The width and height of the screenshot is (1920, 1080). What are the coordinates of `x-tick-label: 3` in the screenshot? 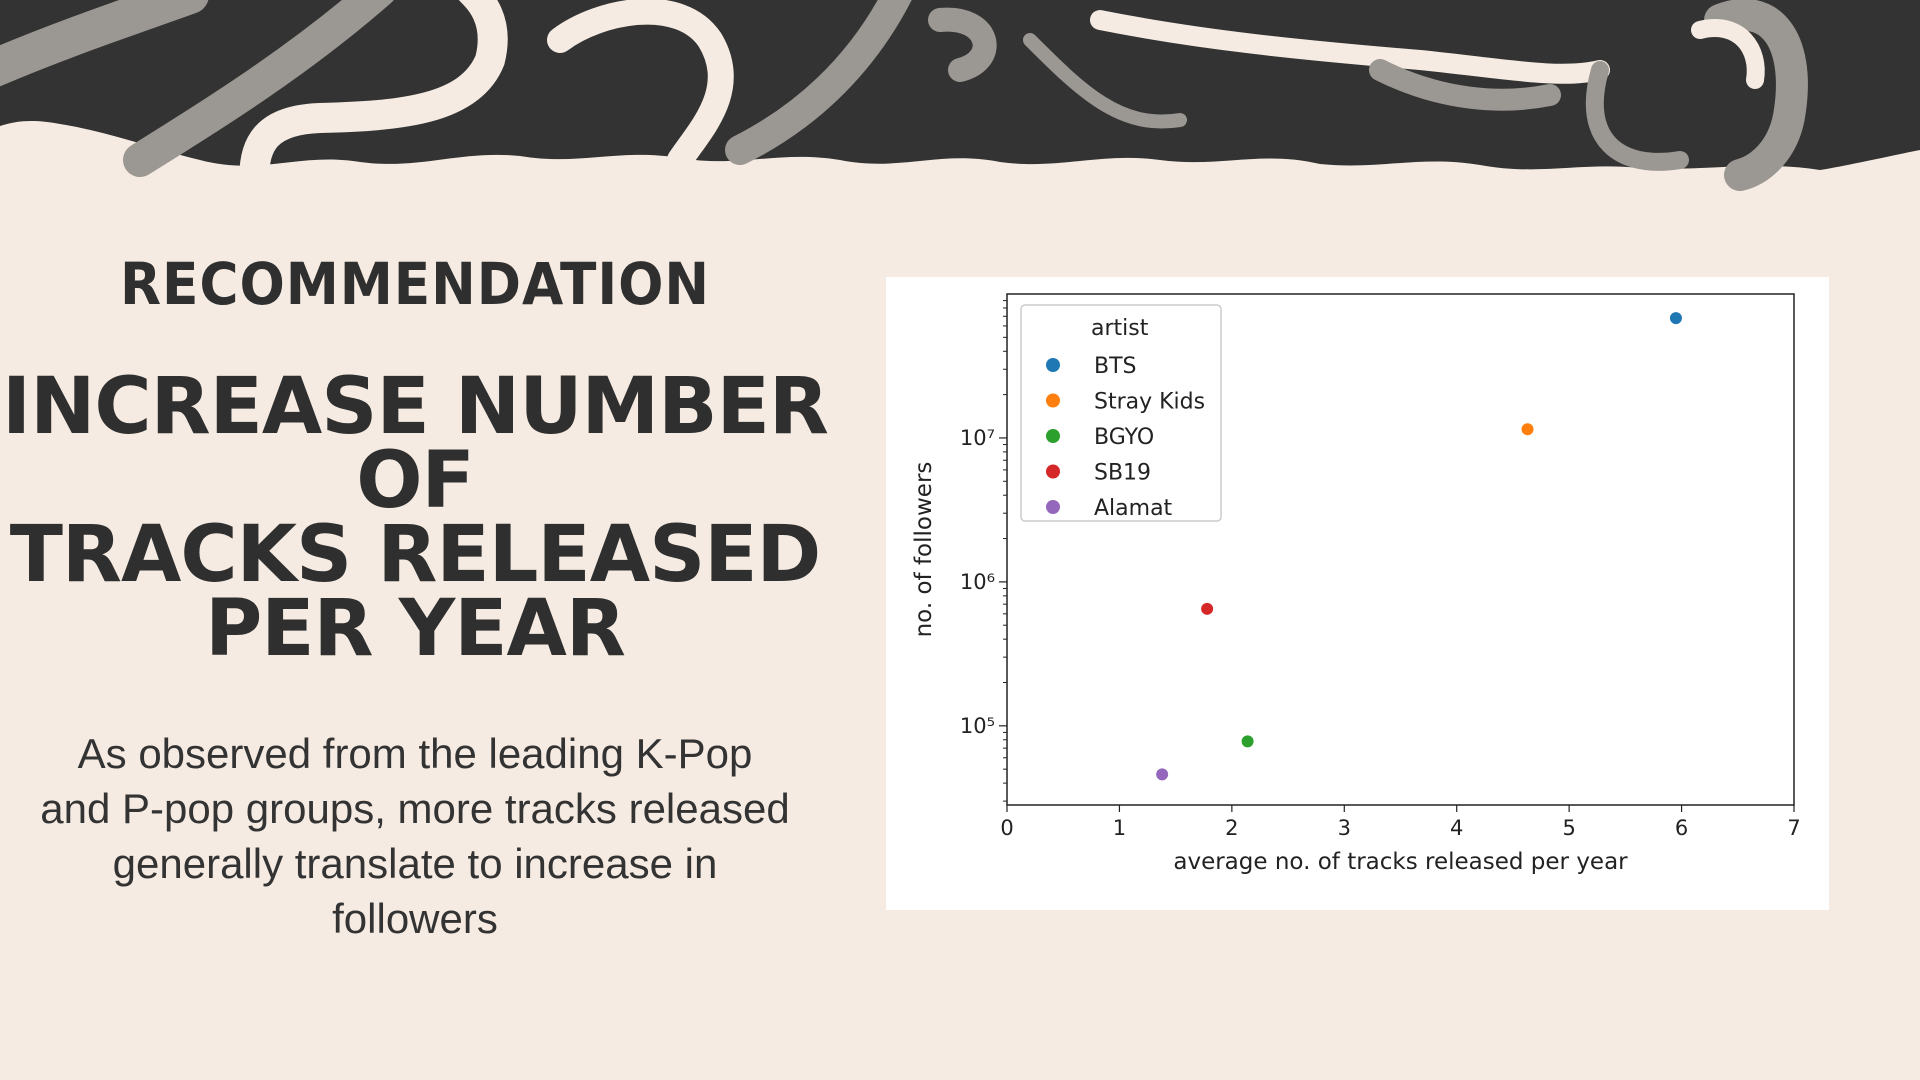 It's located at (1344, 828).